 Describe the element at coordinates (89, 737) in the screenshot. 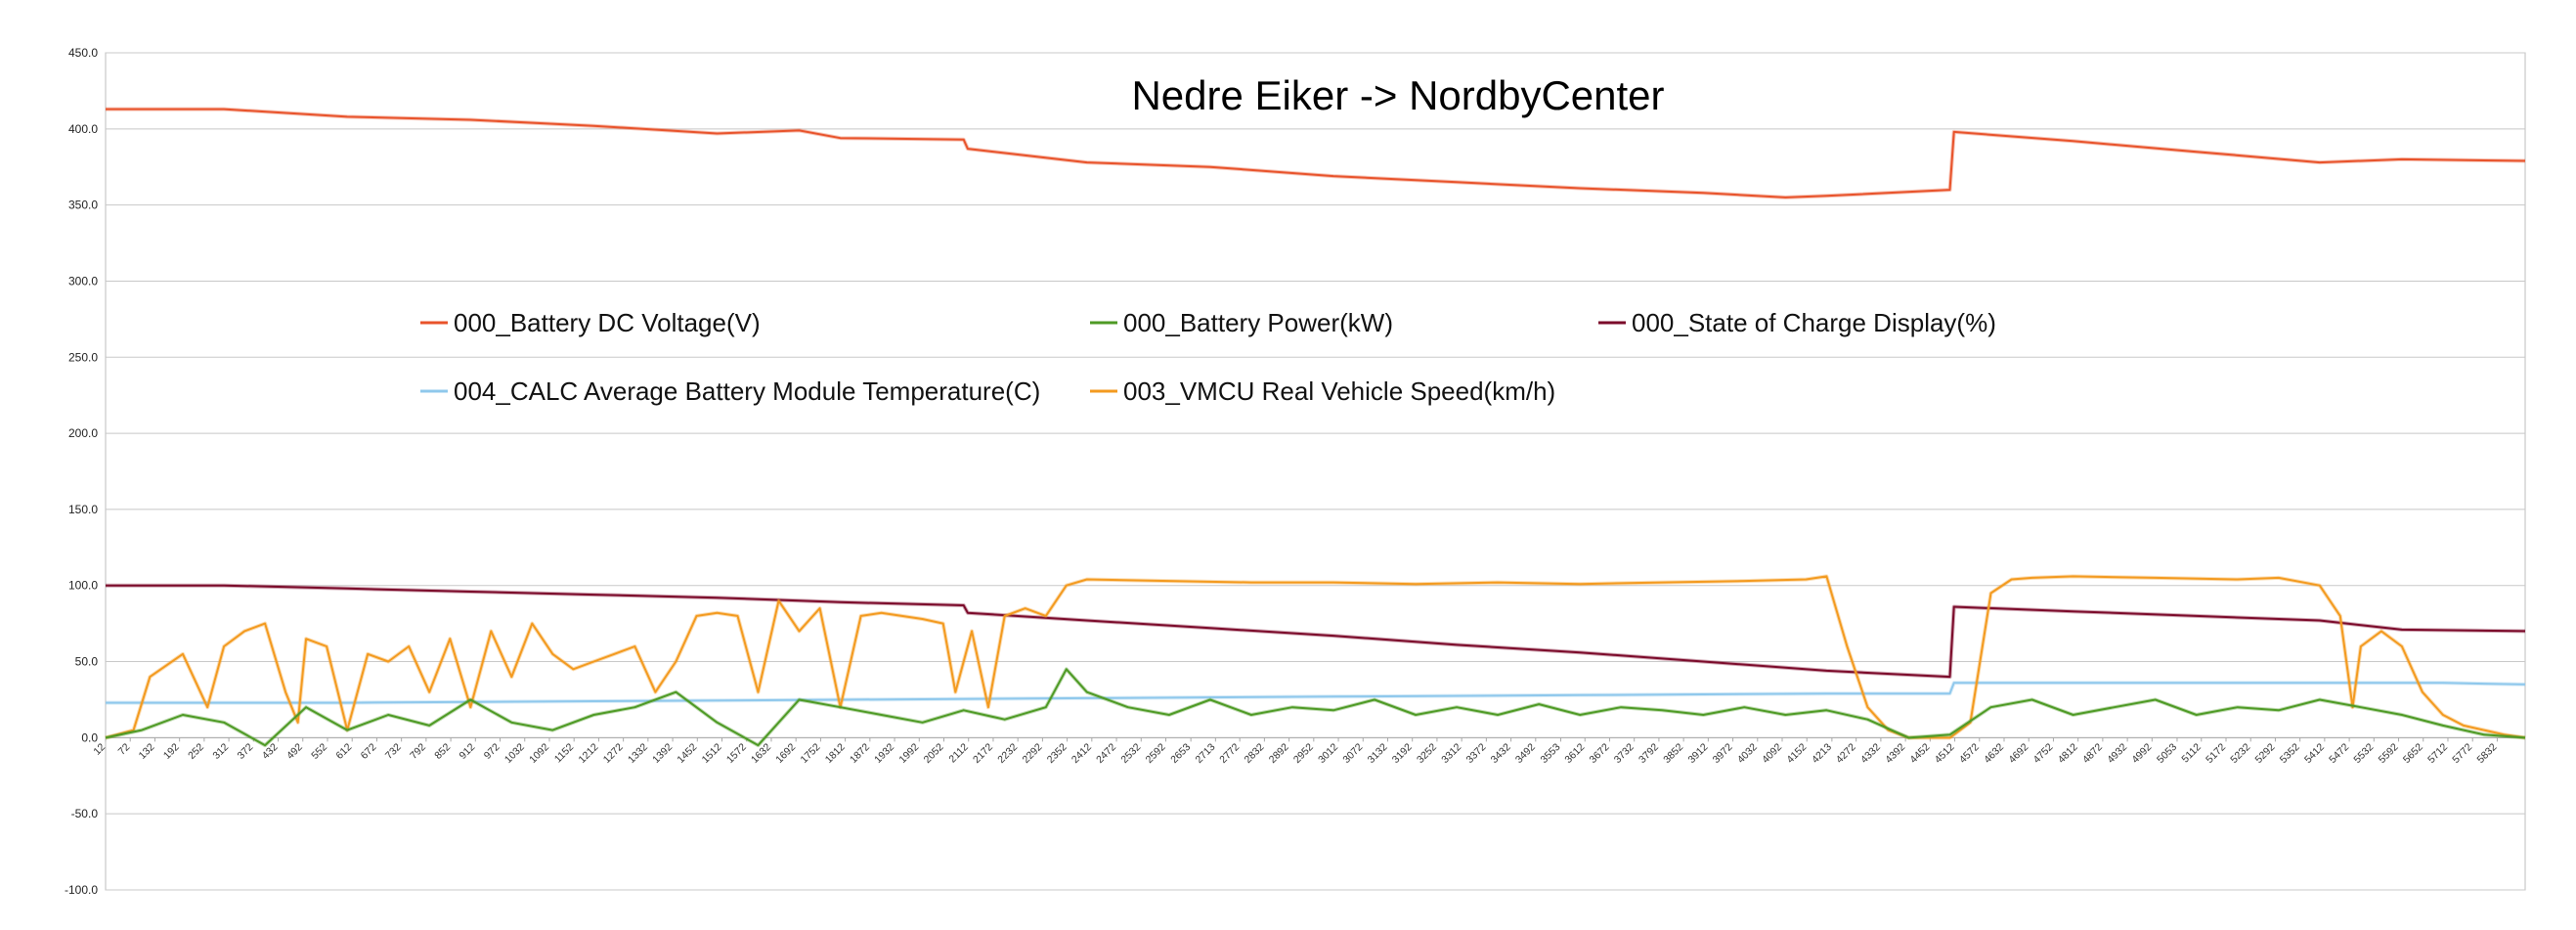

I see `y-tick-label: 0.0` at that location.